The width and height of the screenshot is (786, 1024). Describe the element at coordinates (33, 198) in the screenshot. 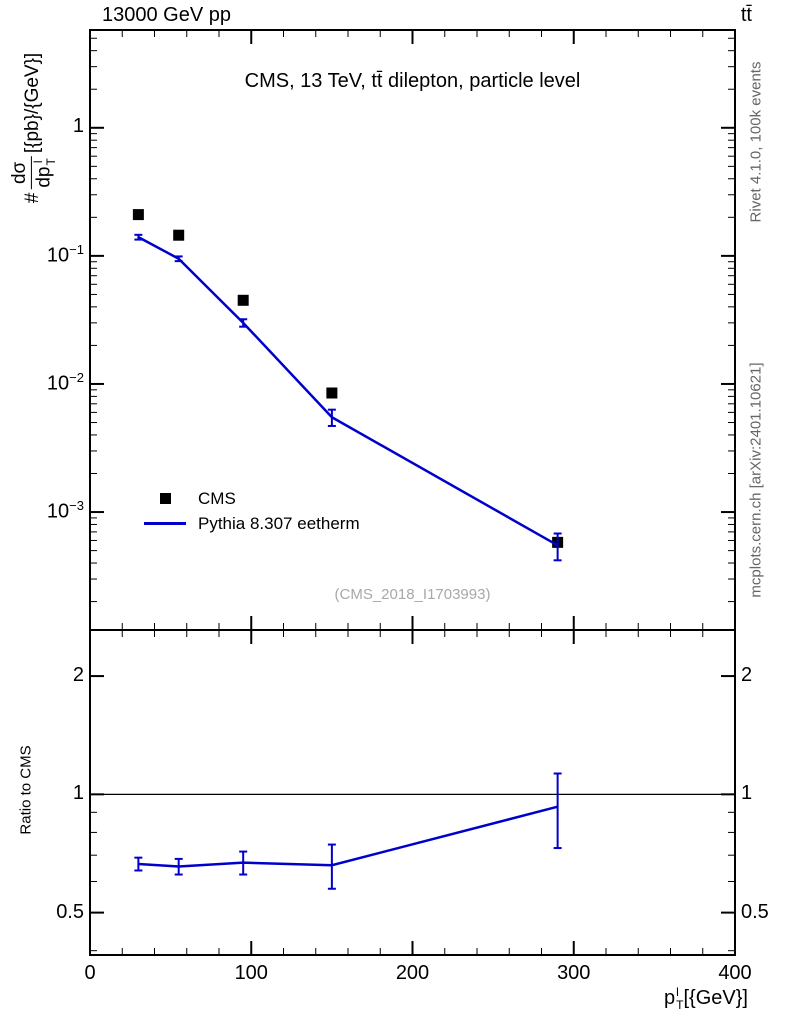

I see `y-label-prefix: #` at that location.